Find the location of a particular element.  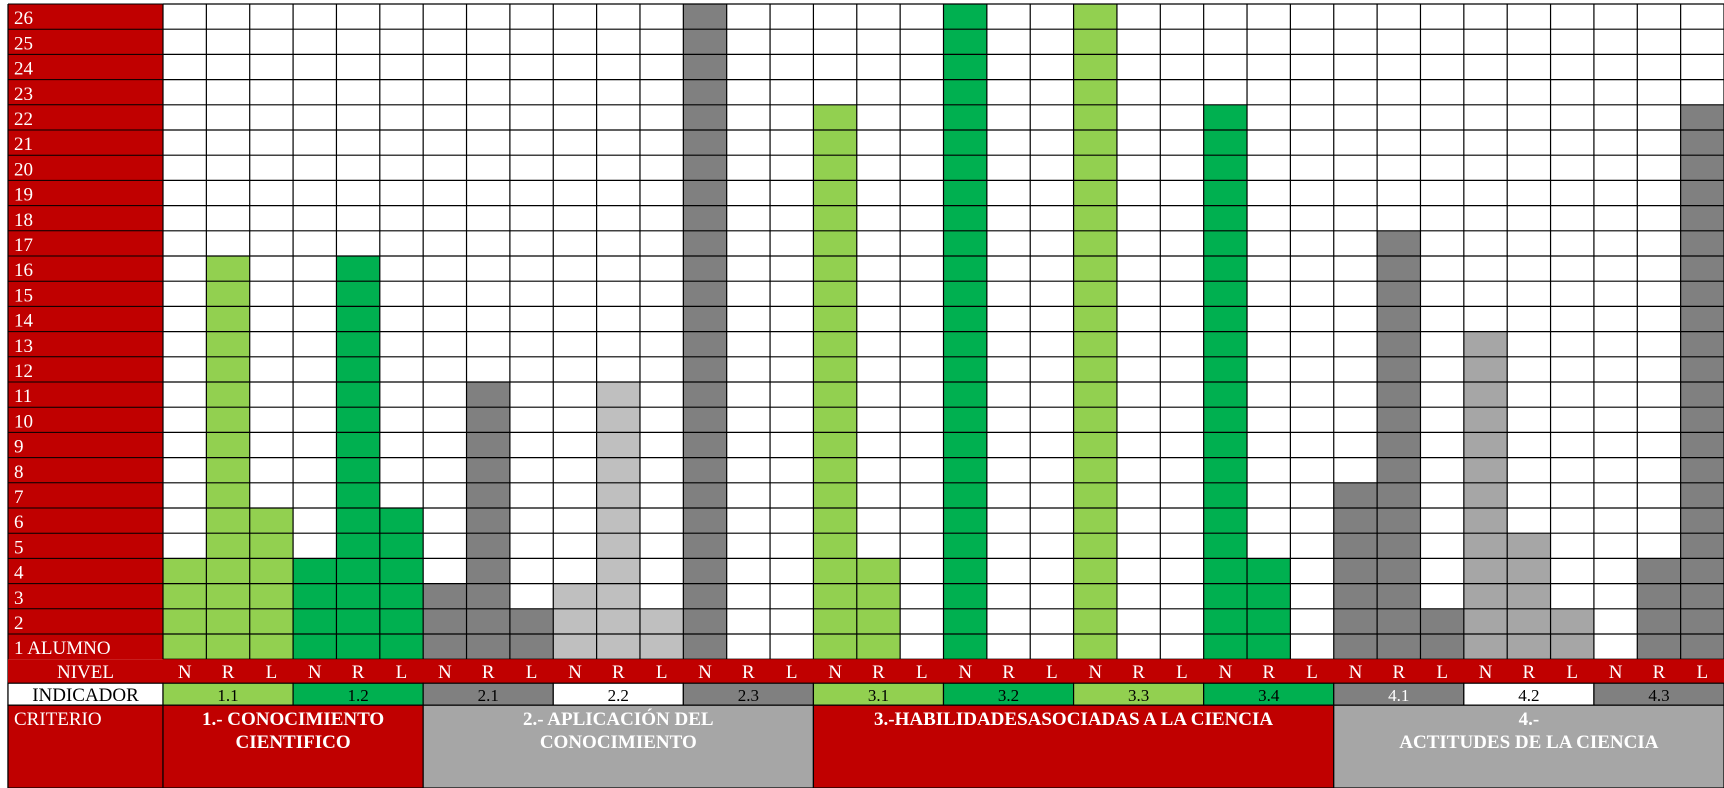

indicador-label: 3.2 is located at coordinates (1008, 695).